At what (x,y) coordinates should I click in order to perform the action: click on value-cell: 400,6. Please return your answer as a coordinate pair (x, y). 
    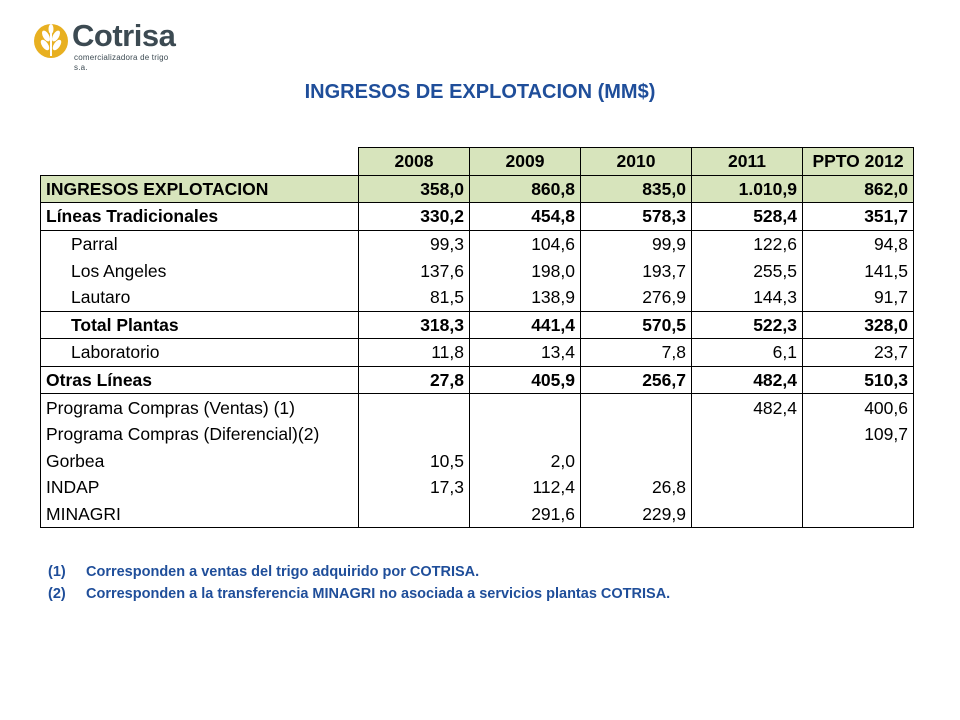
    Looking at the image, I should click on (858, 407).